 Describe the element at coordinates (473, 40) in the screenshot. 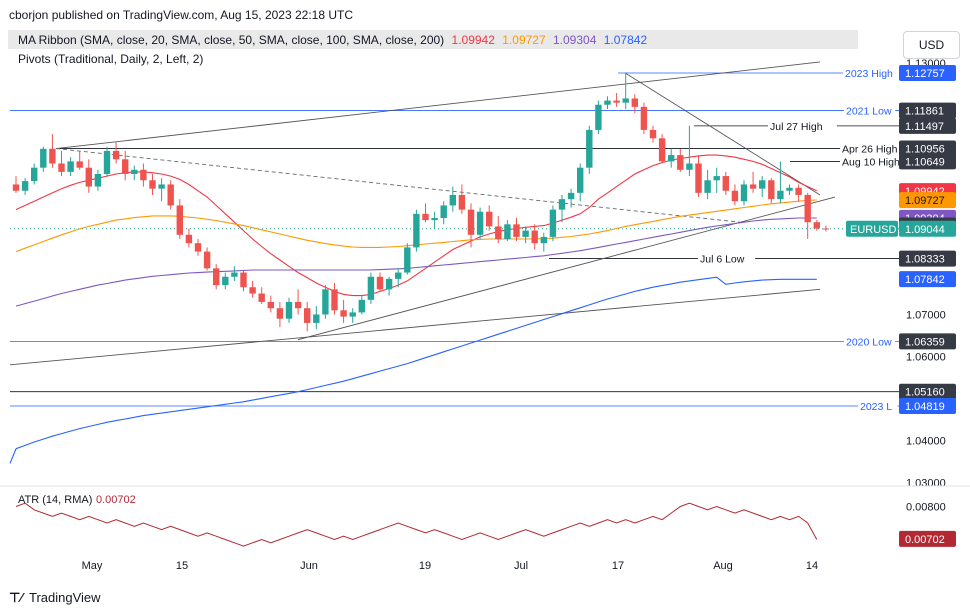

I see `ma20-value: 1.09942` at that location.